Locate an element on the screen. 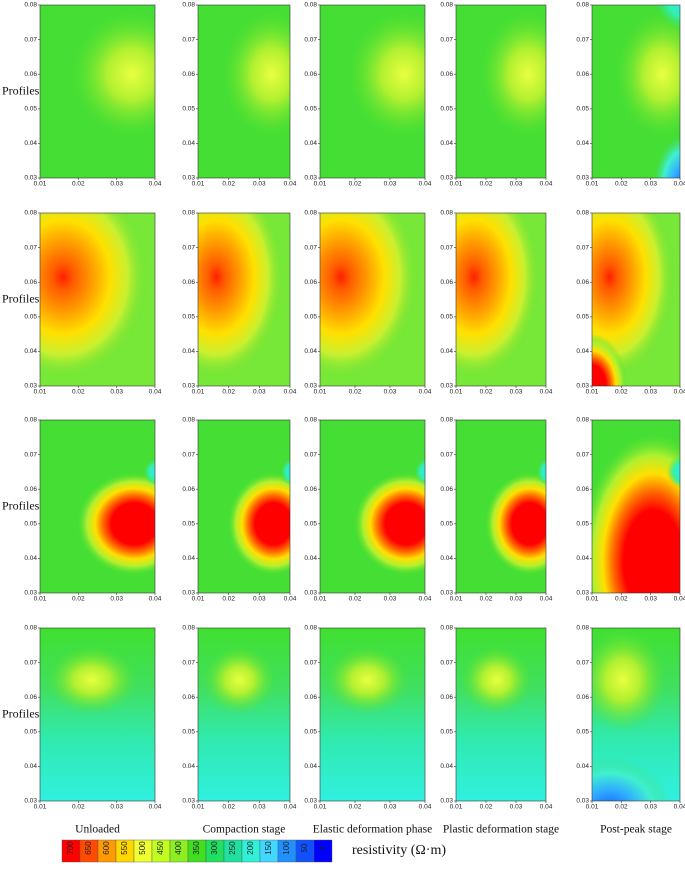  colorbar-tick-label: 200 is located at coordinates (250, 848).